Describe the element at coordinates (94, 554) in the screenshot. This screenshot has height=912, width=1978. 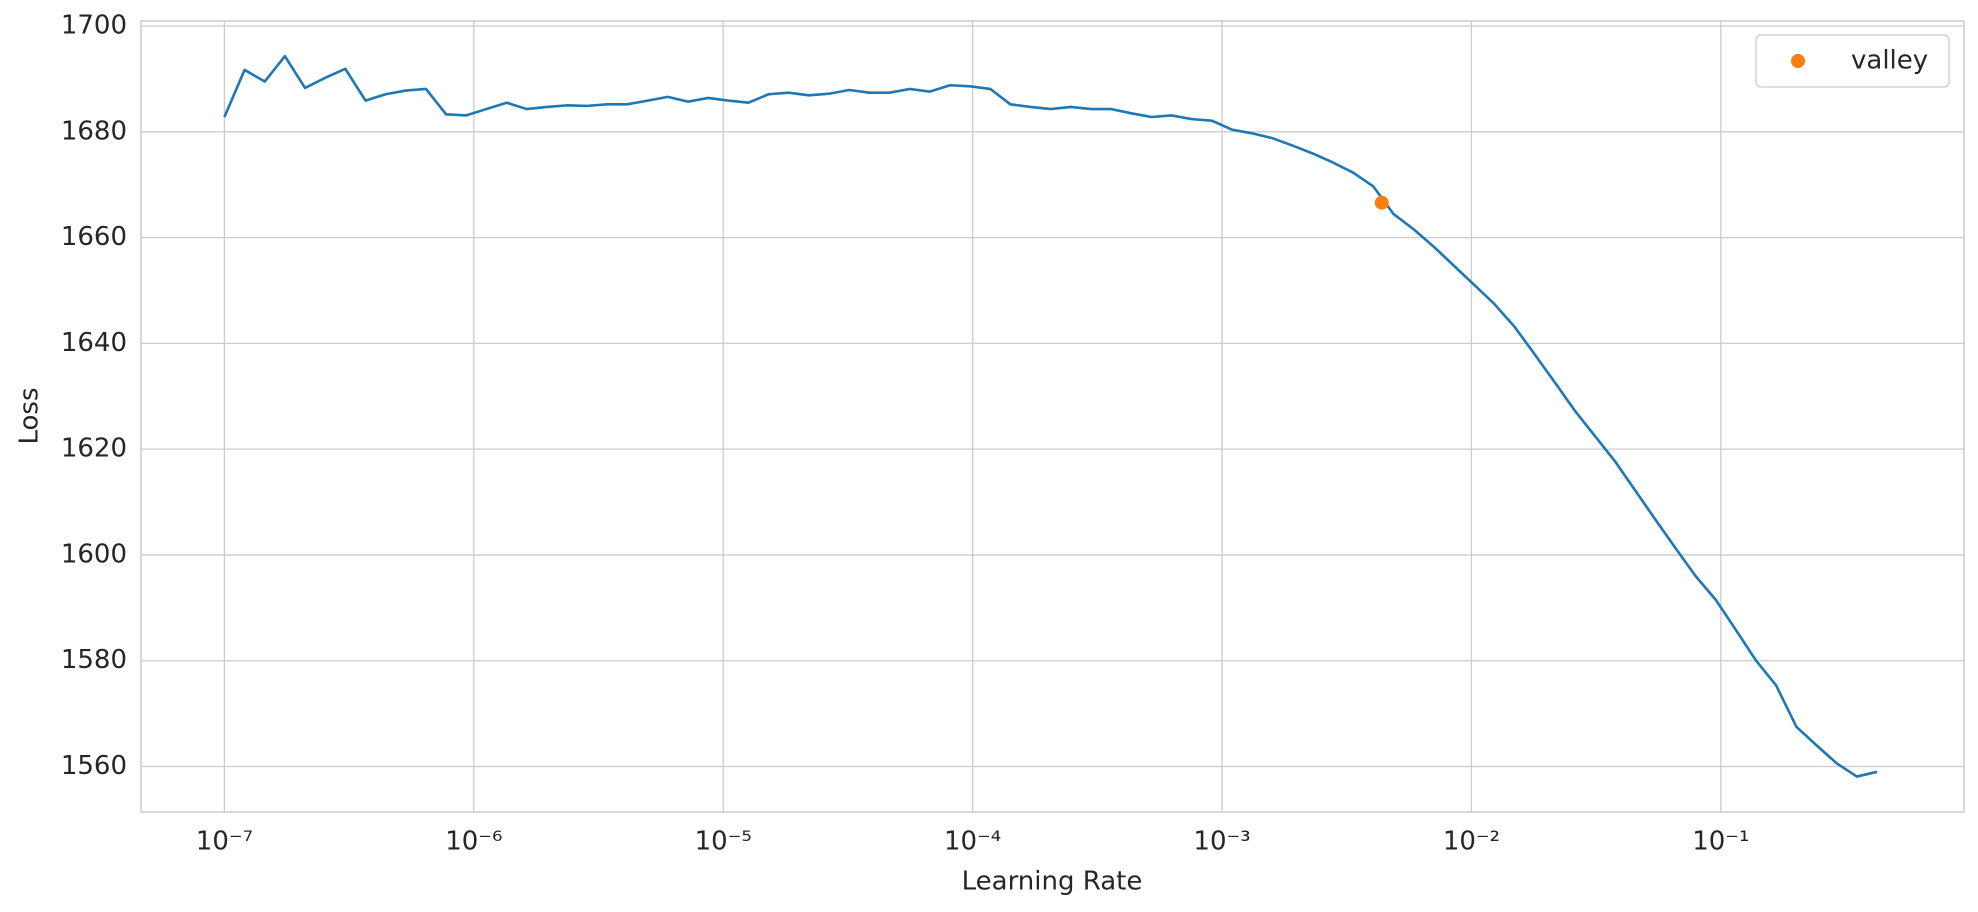
I see `y-tick-label: 1600` at that location.